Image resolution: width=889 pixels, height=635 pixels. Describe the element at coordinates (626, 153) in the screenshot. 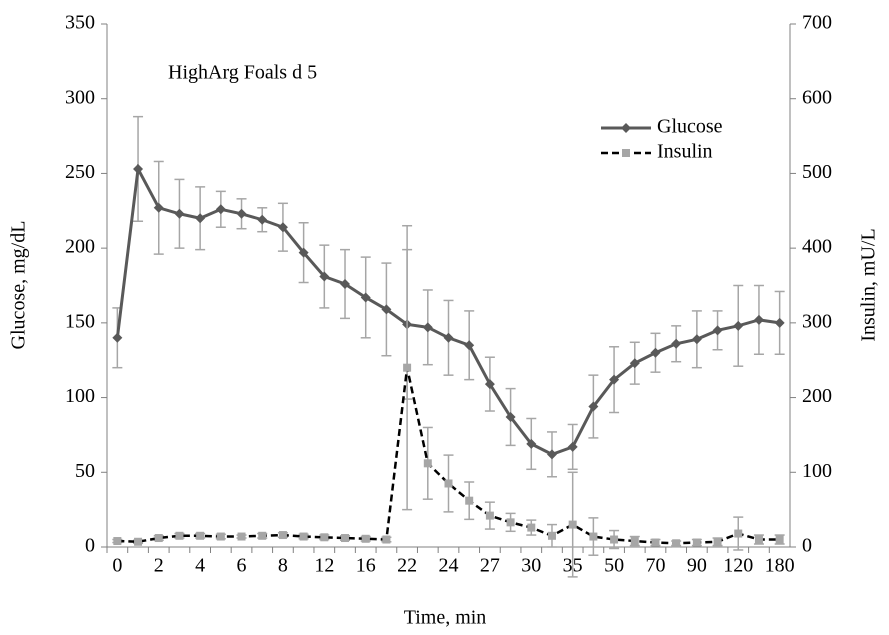

I see `legend-marker` at that location.